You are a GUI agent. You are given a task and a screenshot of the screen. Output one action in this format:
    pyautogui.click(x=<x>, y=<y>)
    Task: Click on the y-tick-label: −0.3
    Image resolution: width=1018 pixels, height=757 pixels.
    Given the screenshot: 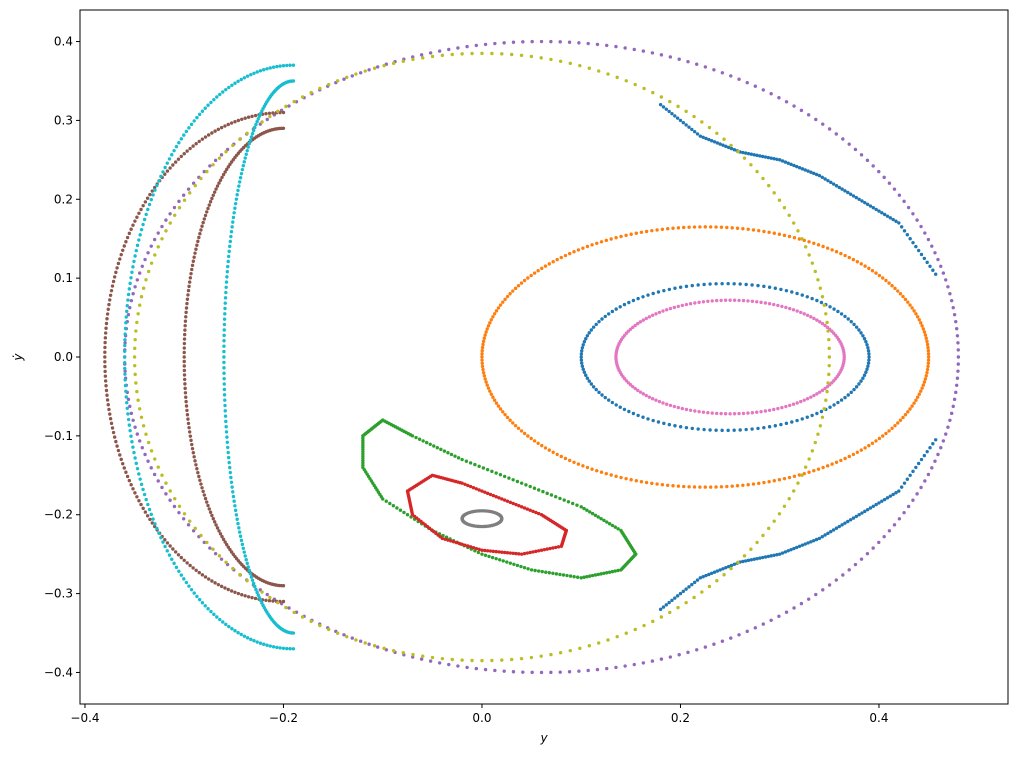 What is the action you would take?
    pyautogui.click(x=58, y=594)
    